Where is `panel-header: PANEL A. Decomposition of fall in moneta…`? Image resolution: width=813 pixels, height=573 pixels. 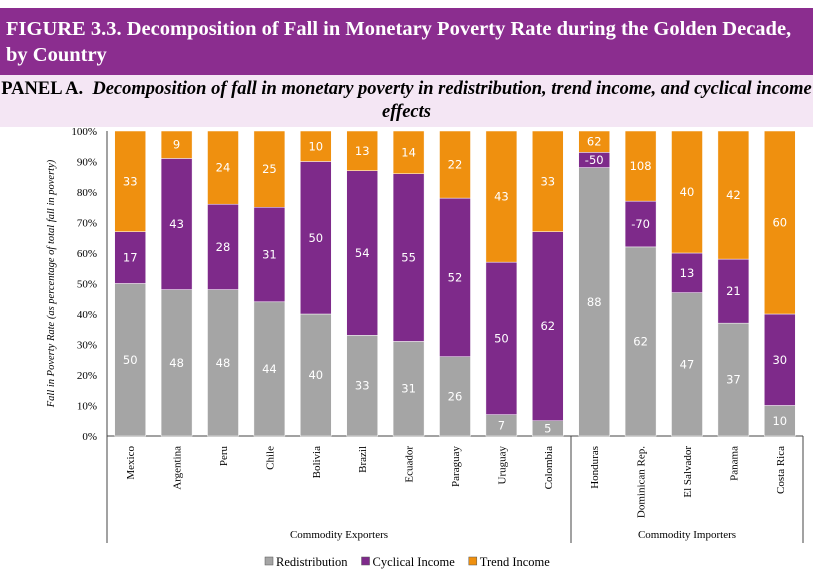 panel-header: PANEL A. Decomposition of fall in moneta… is located at coordinates (406, 101).